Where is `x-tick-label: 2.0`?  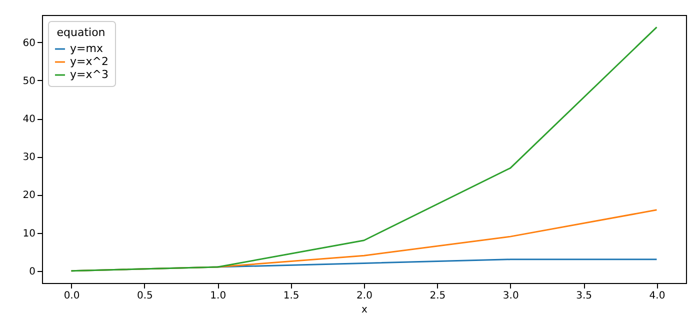 x-tick-label: 2.0 is located at coordinates (364, 296).